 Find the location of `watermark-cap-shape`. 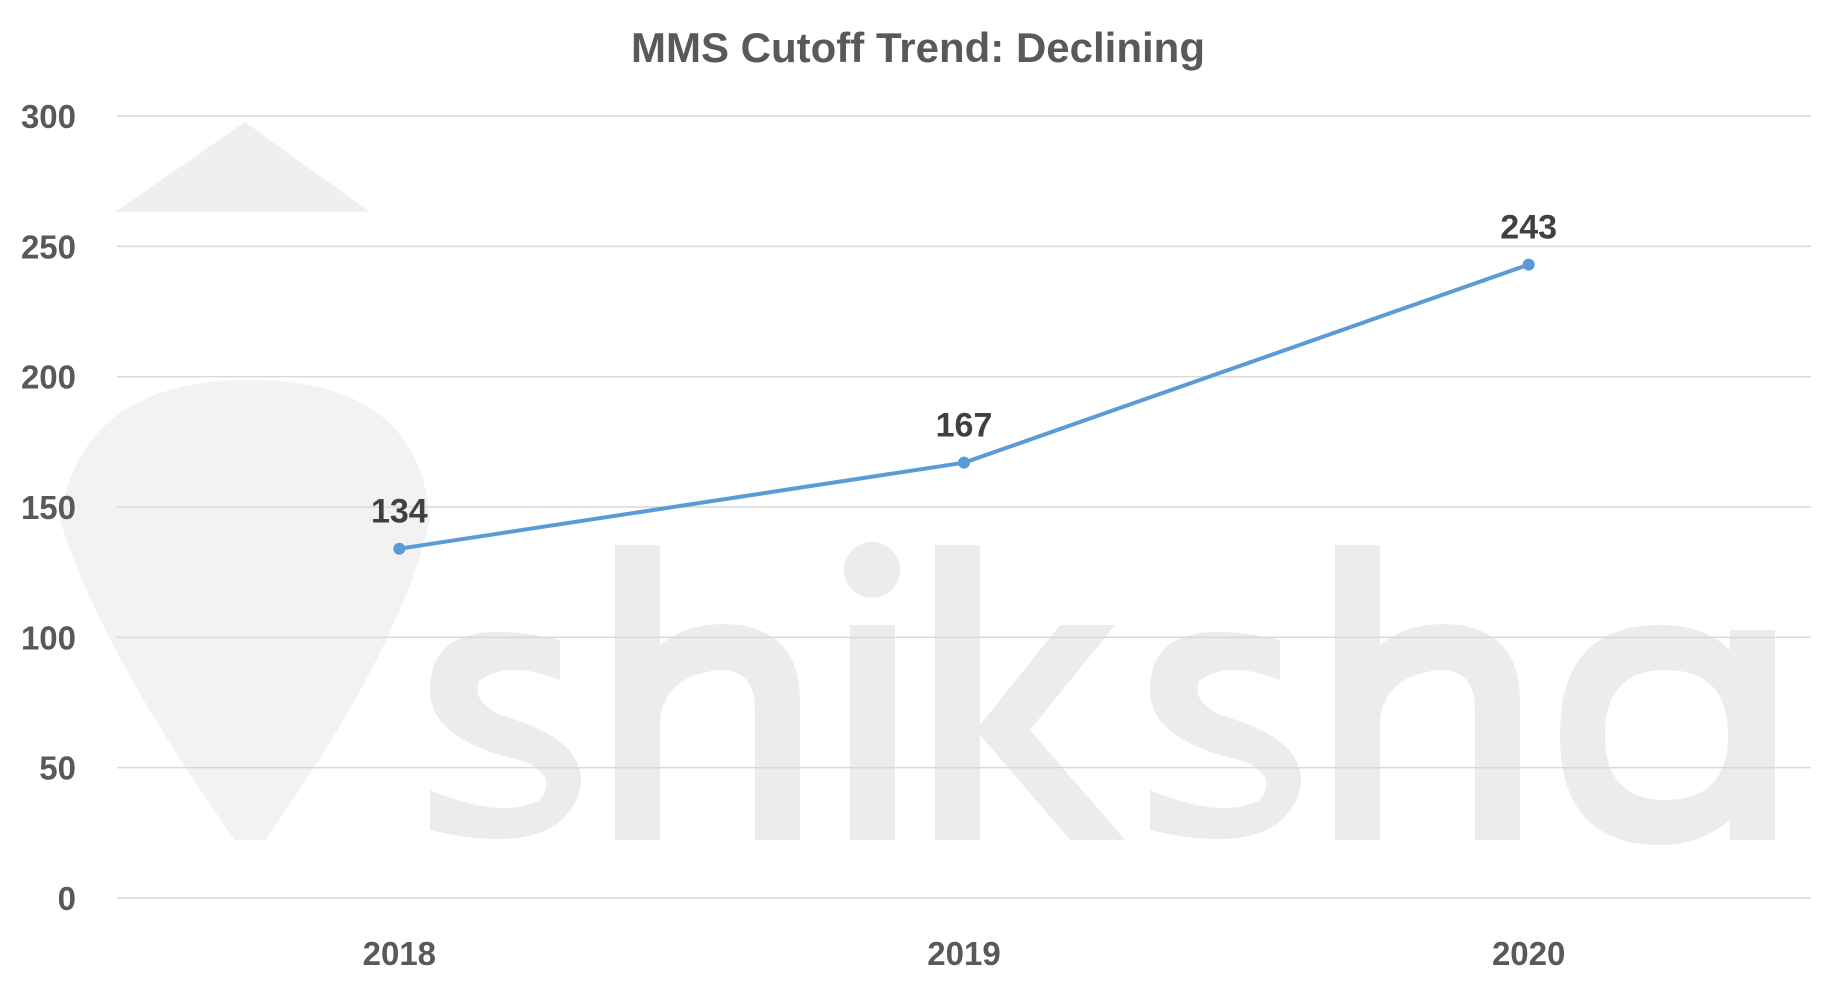

watermark-cap-shape is located at coordinates (242, 167).